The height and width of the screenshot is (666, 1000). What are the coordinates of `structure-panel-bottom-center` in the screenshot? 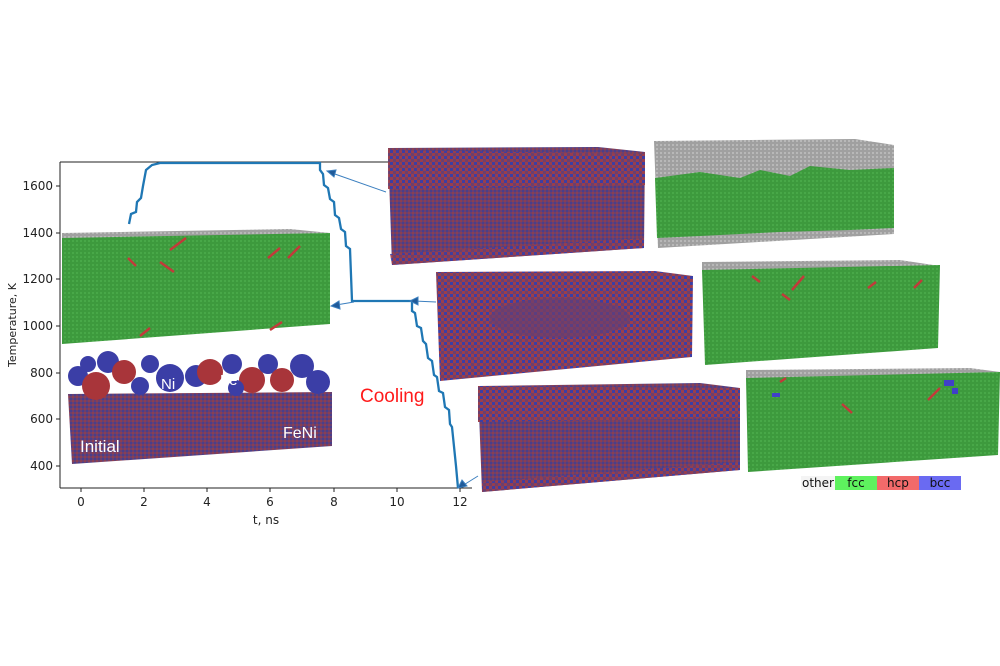 It's located at (609, 437).